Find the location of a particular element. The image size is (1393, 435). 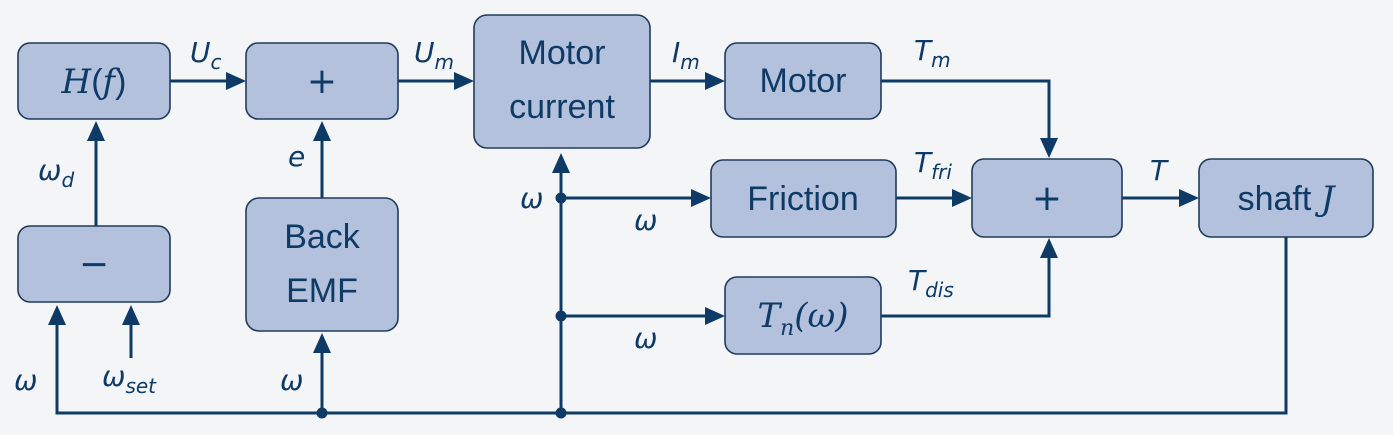

block-back-emf: Back EMF is located at coordinates (322, 264).